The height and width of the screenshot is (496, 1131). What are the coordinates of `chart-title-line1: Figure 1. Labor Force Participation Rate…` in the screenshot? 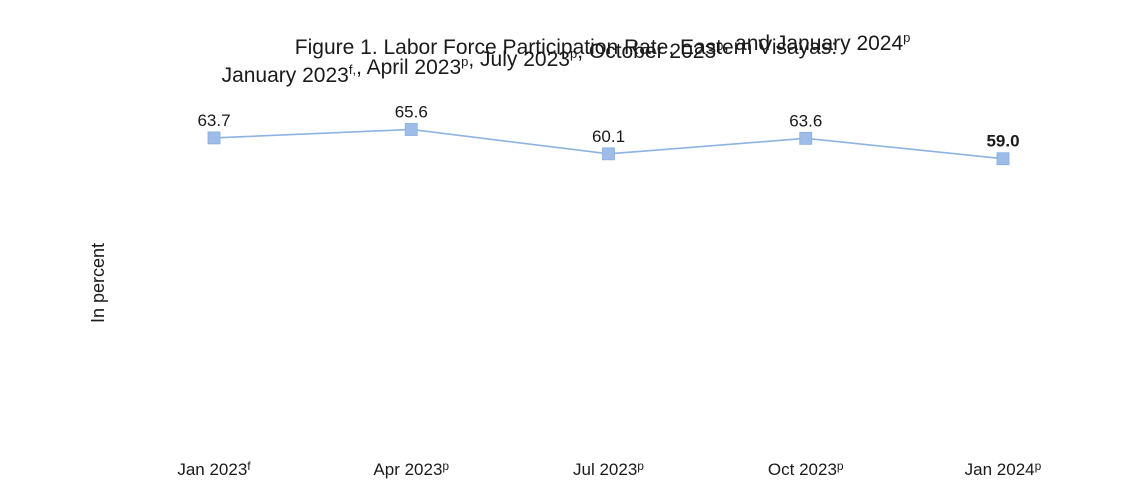 It's located at (566, 47).